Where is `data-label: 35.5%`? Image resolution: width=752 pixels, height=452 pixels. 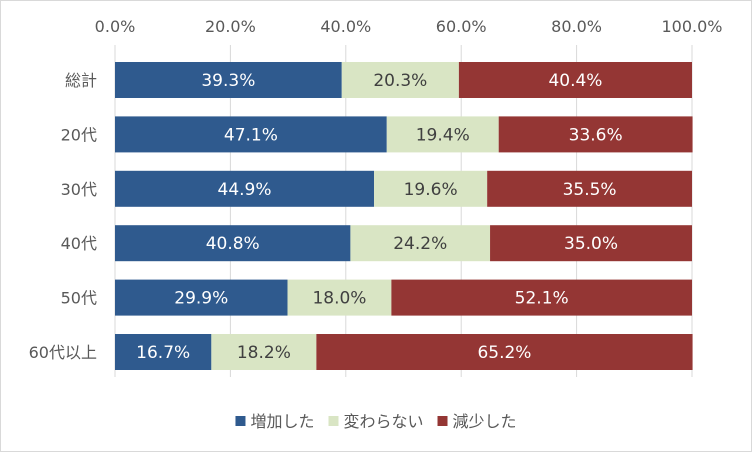 data-label: 35.5% is located at coordinates (590, 190).